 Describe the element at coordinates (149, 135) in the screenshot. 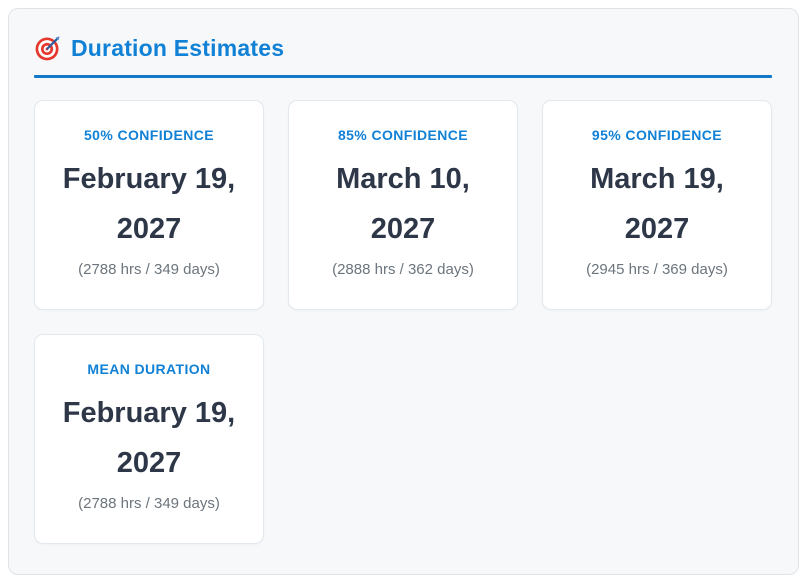

I see `card-label: 50% CONFIDENCE` at that location.